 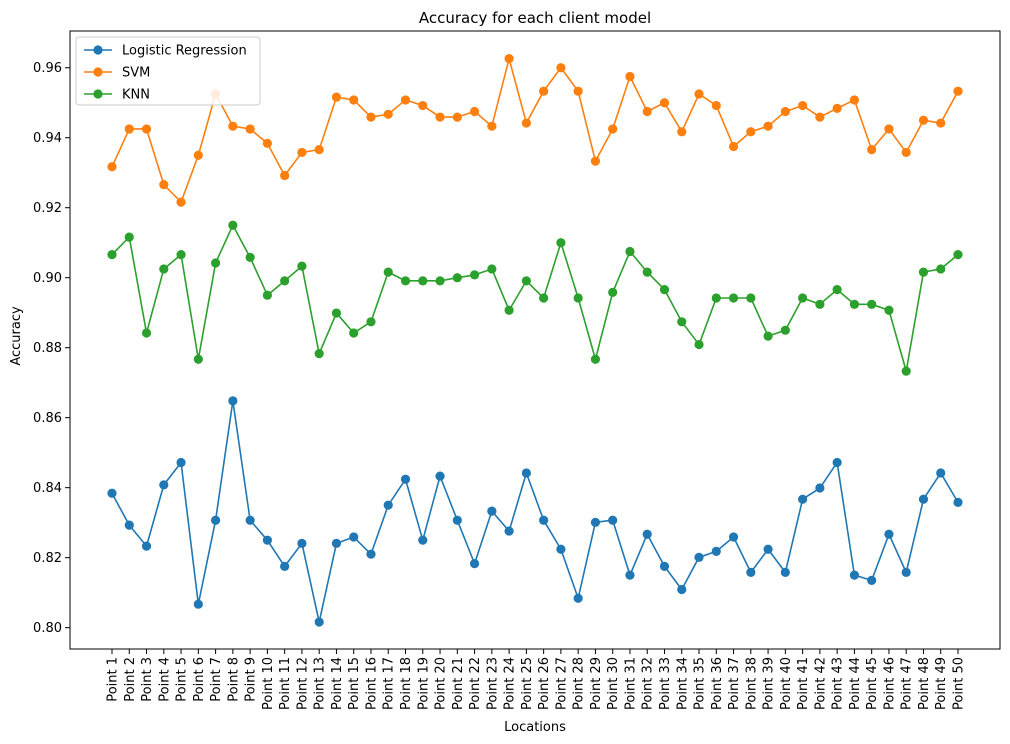 I want to click on y-tick-label-0: 0.80, so click(x=47, y=628).